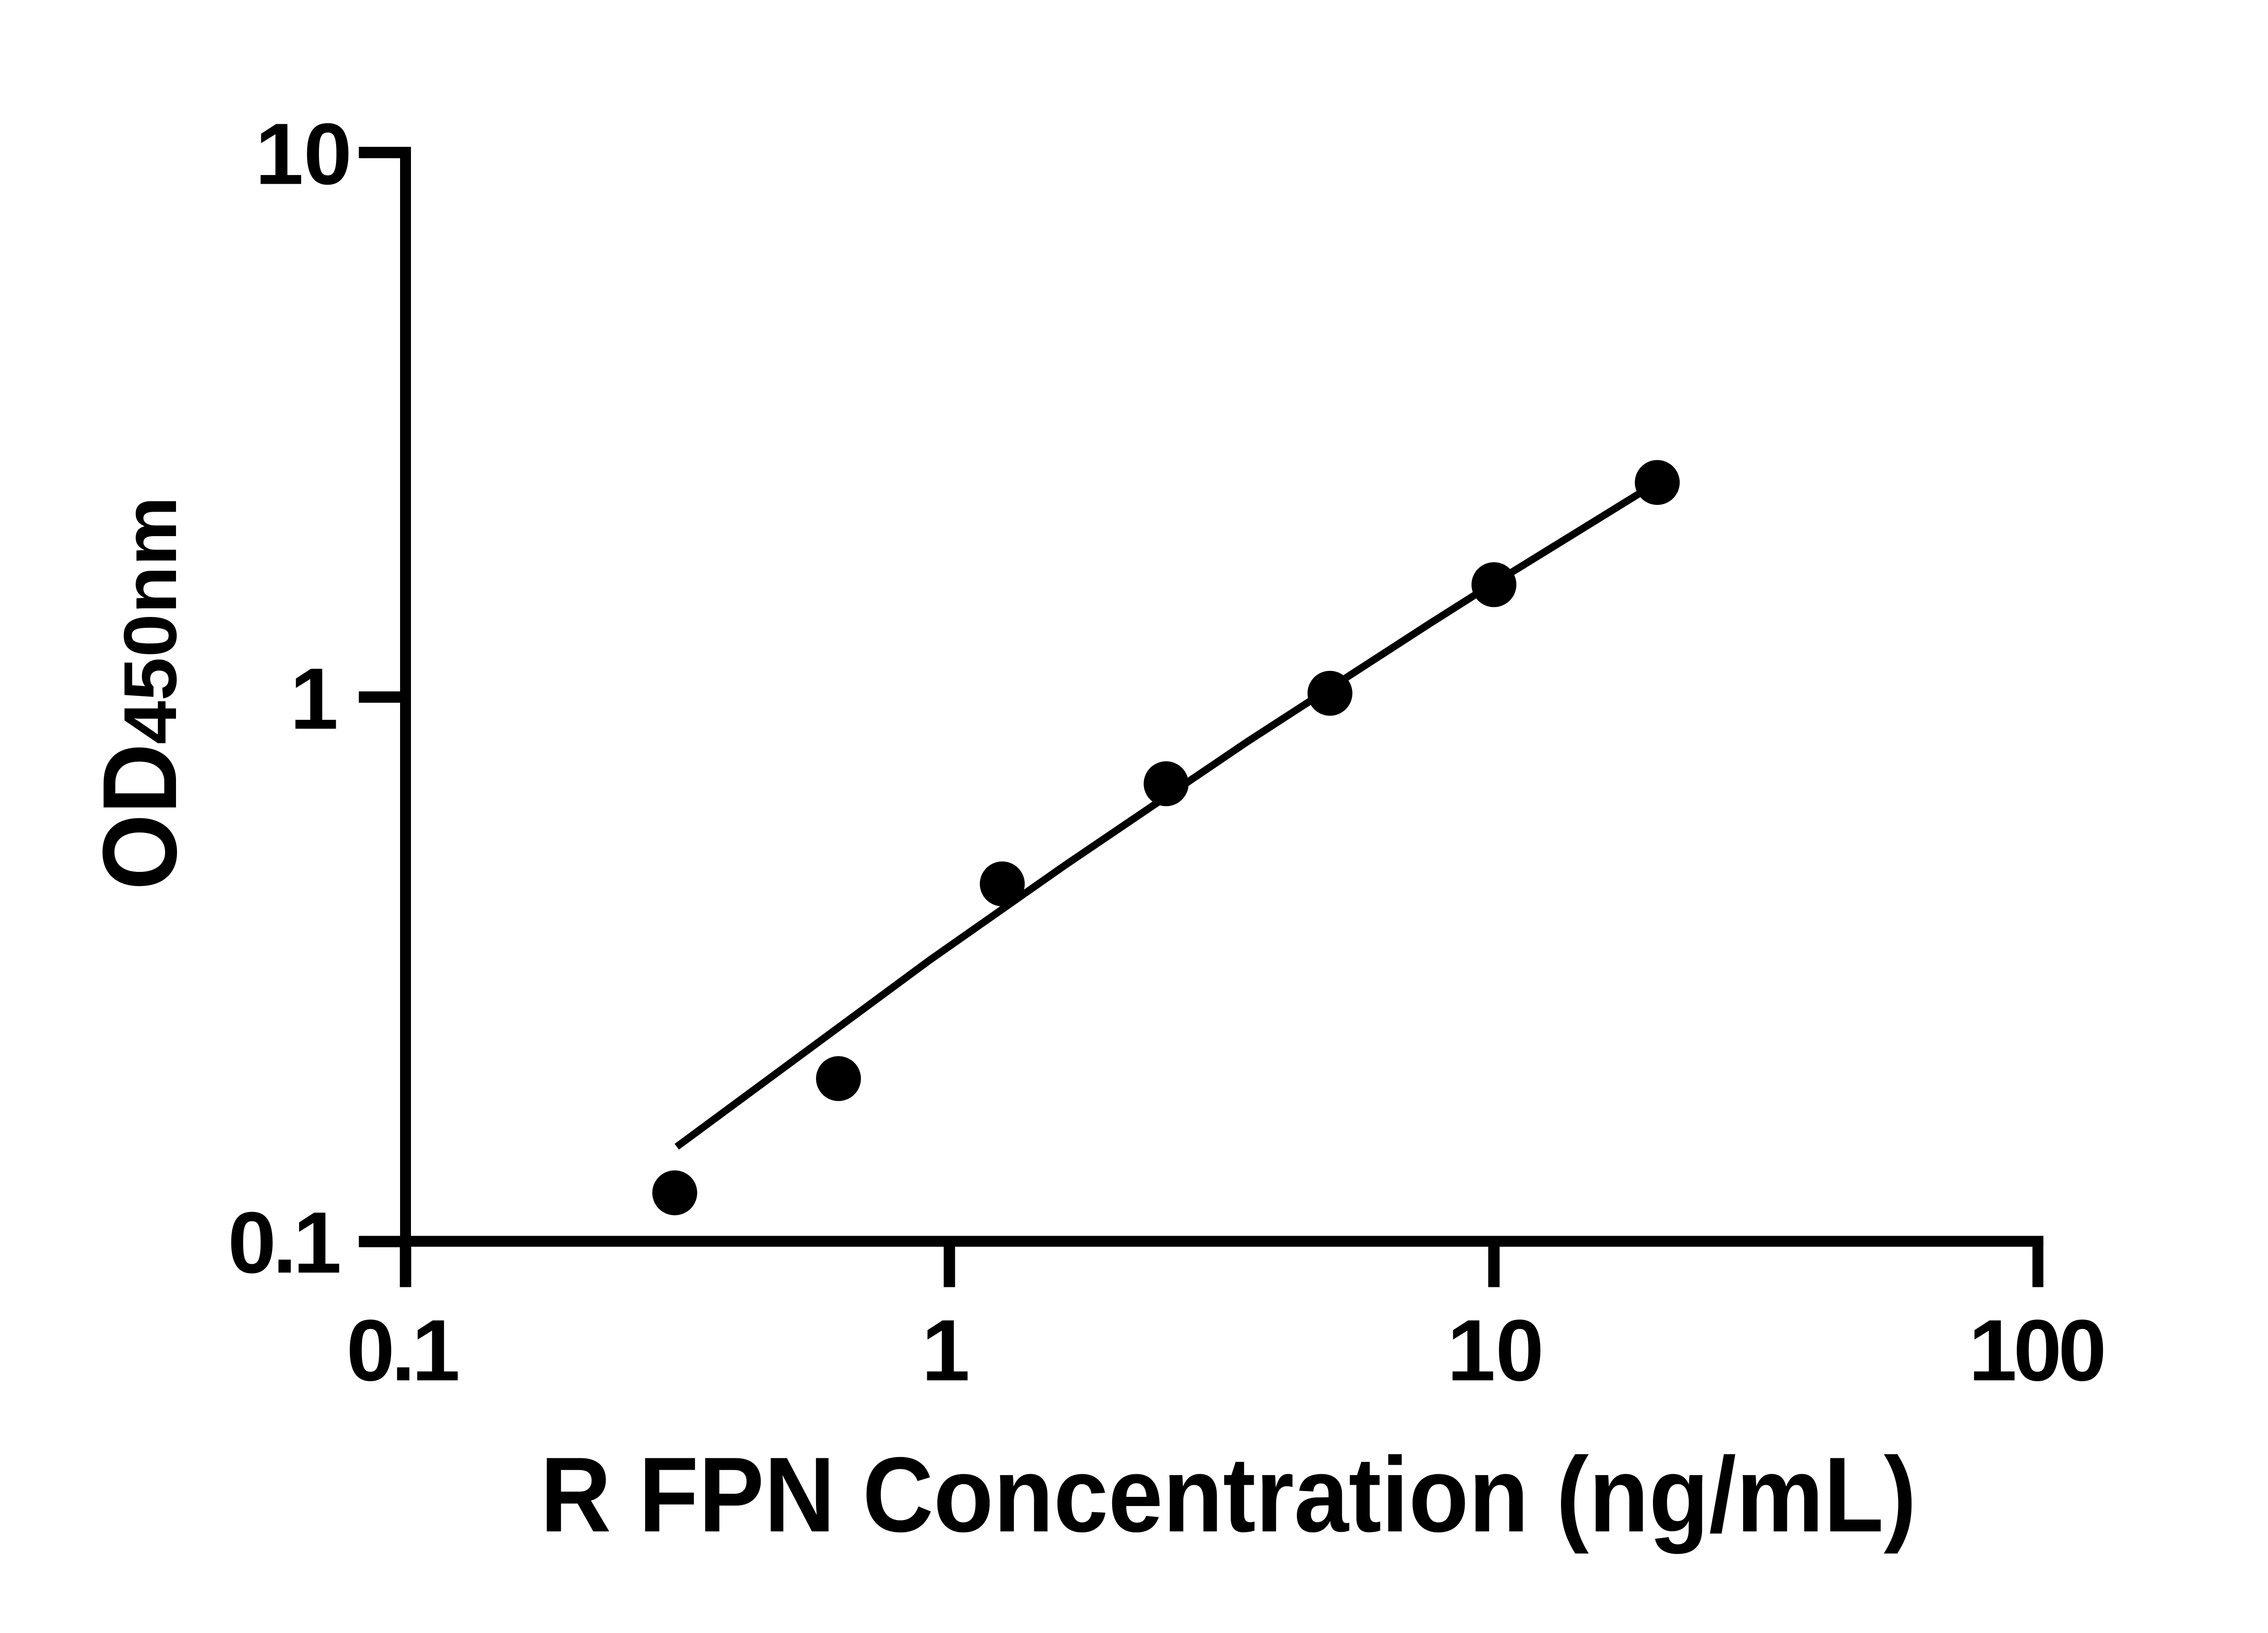 This screenshot has height=1633, width=2268. Describe the element at coordinates (140, 816) in the screenshot. I see `svg-text: OD` at that location.